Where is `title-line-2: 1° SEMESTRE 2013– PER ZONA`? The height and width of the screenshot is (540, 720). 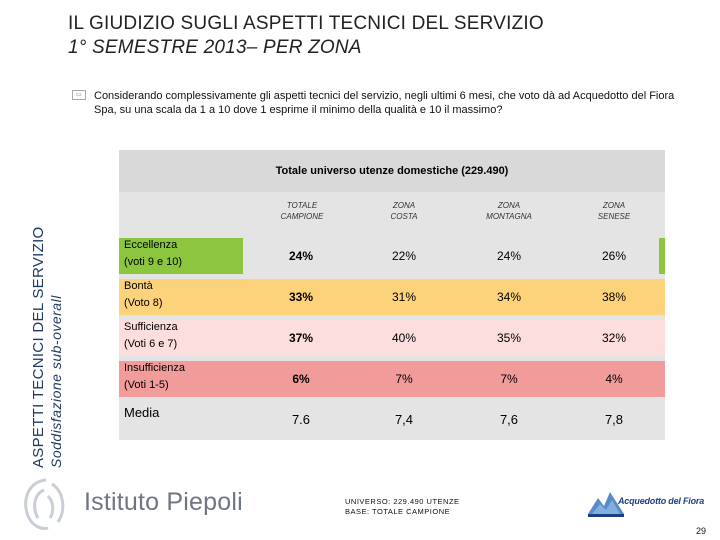 title-line-2: 1° SEMESTRE 2013– PER ZONA is located at coordinates (215, 47).